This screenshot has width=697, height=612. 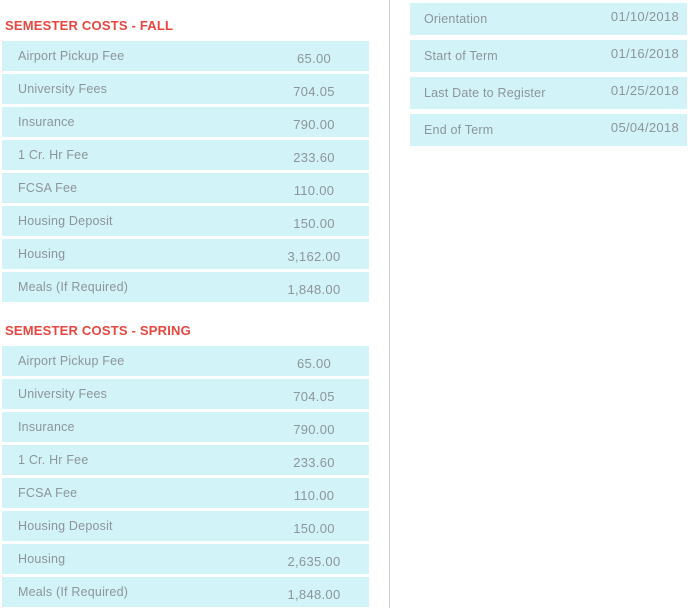 I want to click on date-value: 01/25/2018, so click(x=644, y=90).